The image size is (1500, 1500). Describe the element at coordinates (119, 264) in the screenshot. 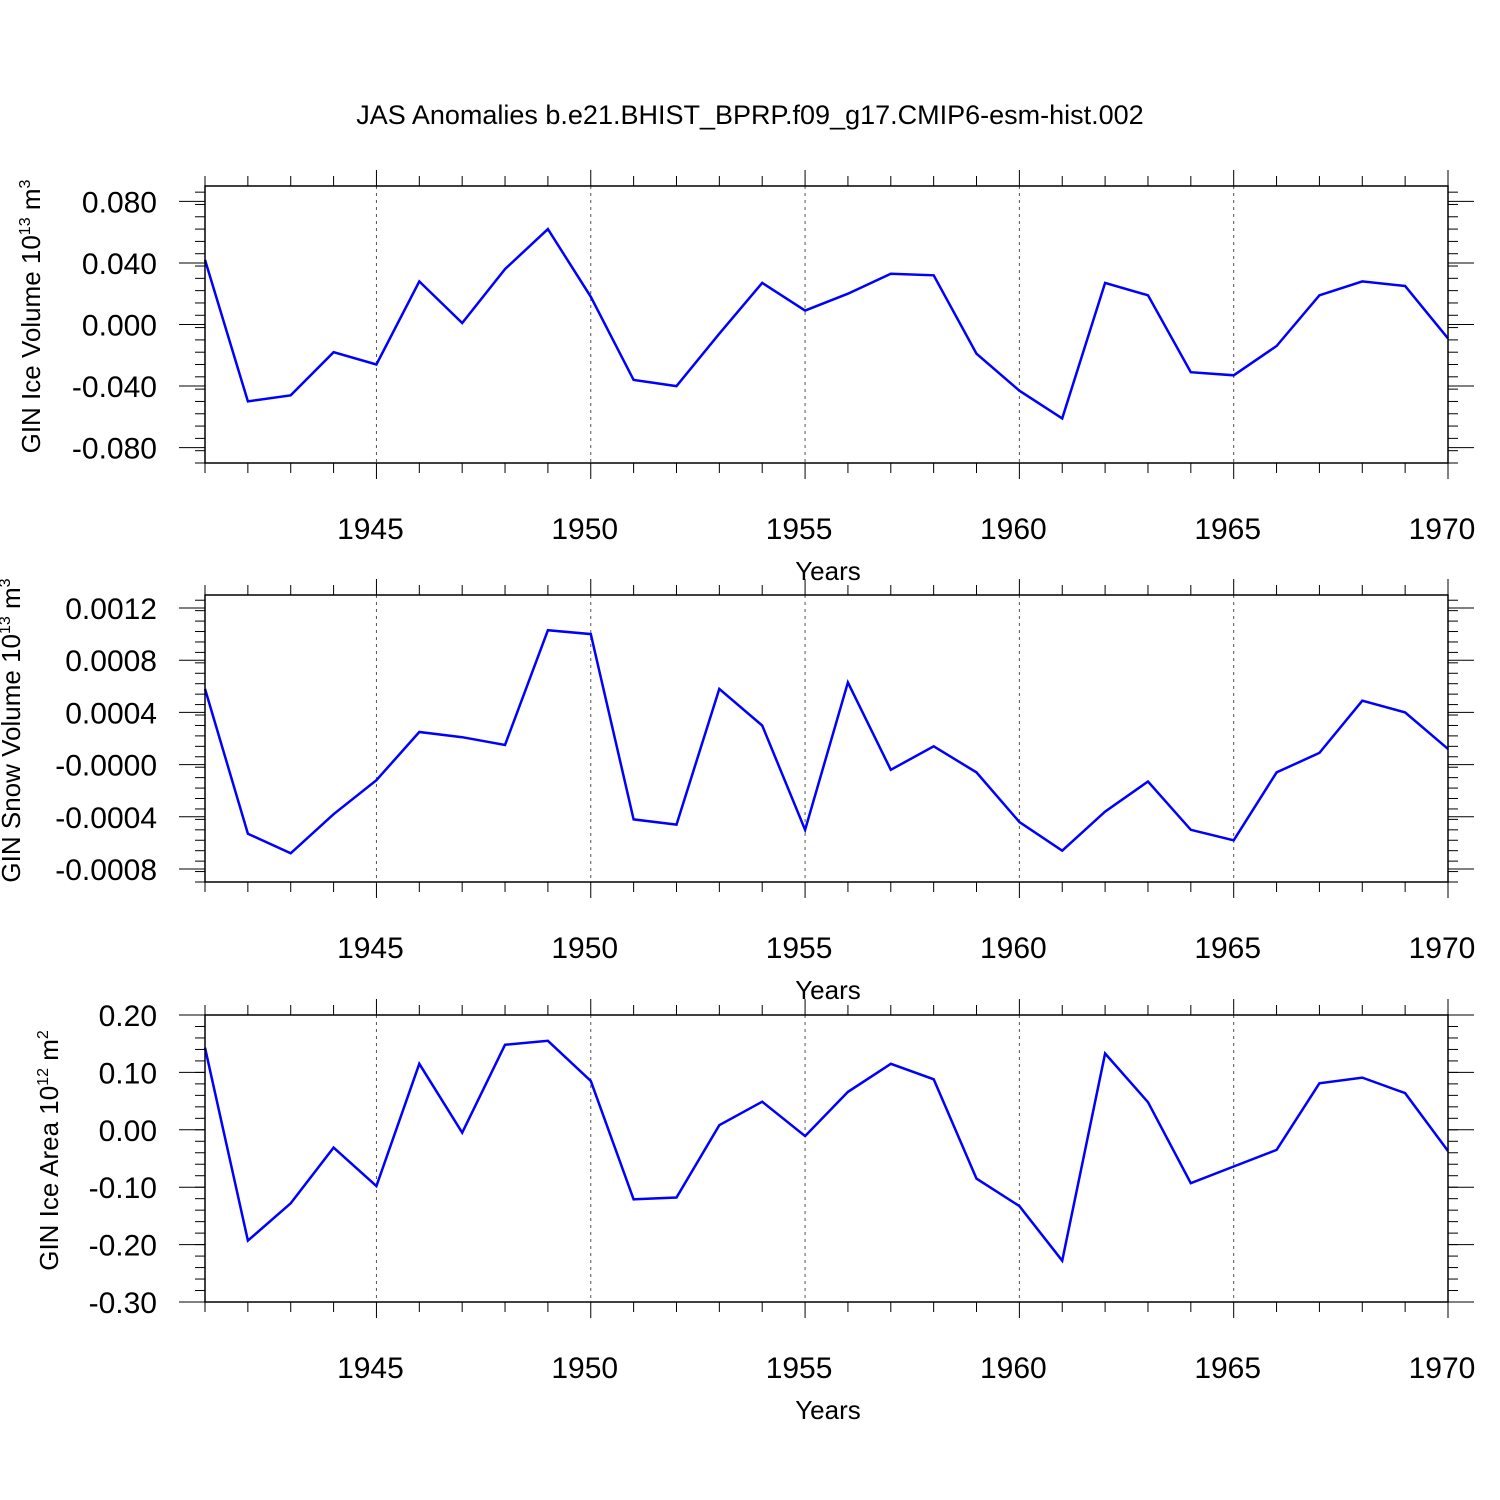

I see `y-tick-label: 0.040` at that location.